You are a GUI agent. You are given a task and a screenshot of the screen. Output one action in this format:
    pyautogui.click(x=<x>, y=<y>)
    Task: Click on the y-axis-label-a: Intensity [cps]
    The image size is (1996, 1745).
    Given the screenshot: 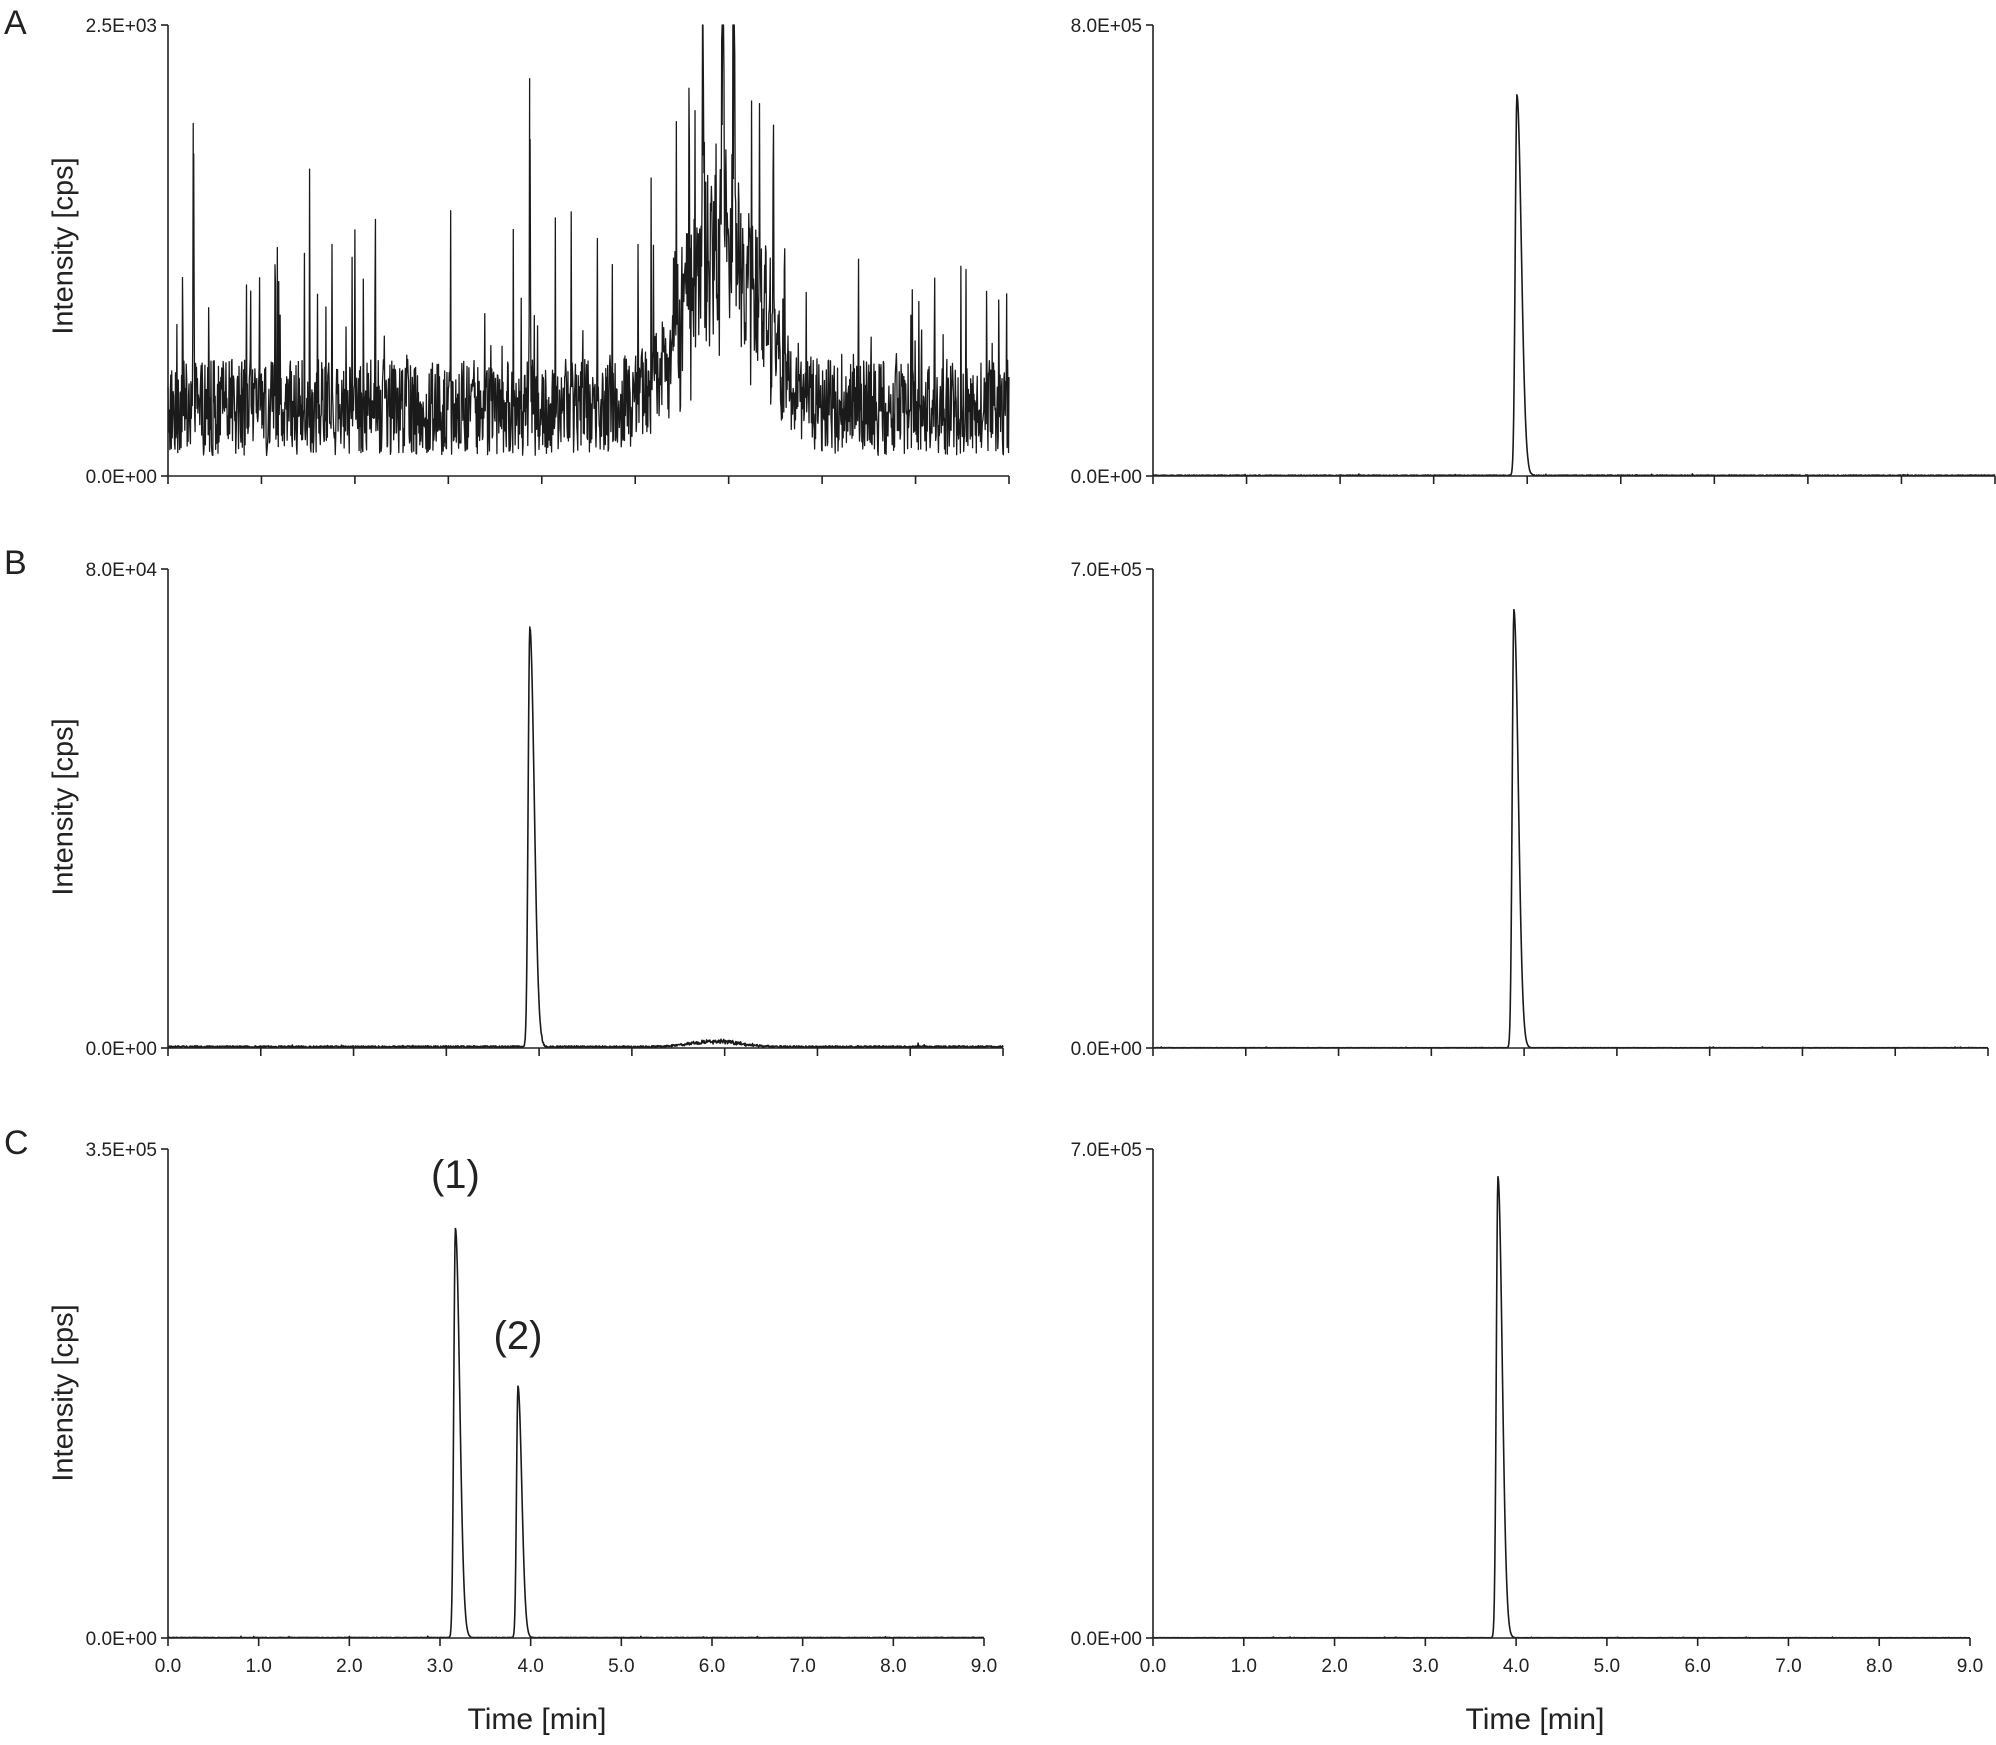 What is the action you would take?
    pyautogui.click(x=63, y=246)
    